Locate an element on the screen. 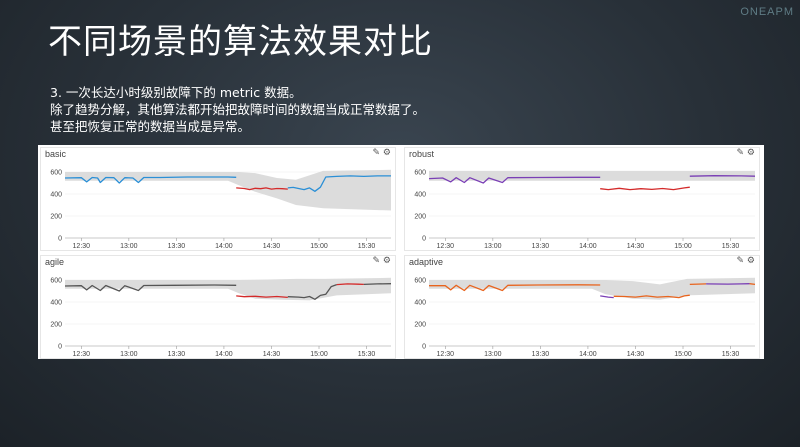 This screenshot has height=447, width=800. chart-title: adaptive is located at coordinates (426, 262).